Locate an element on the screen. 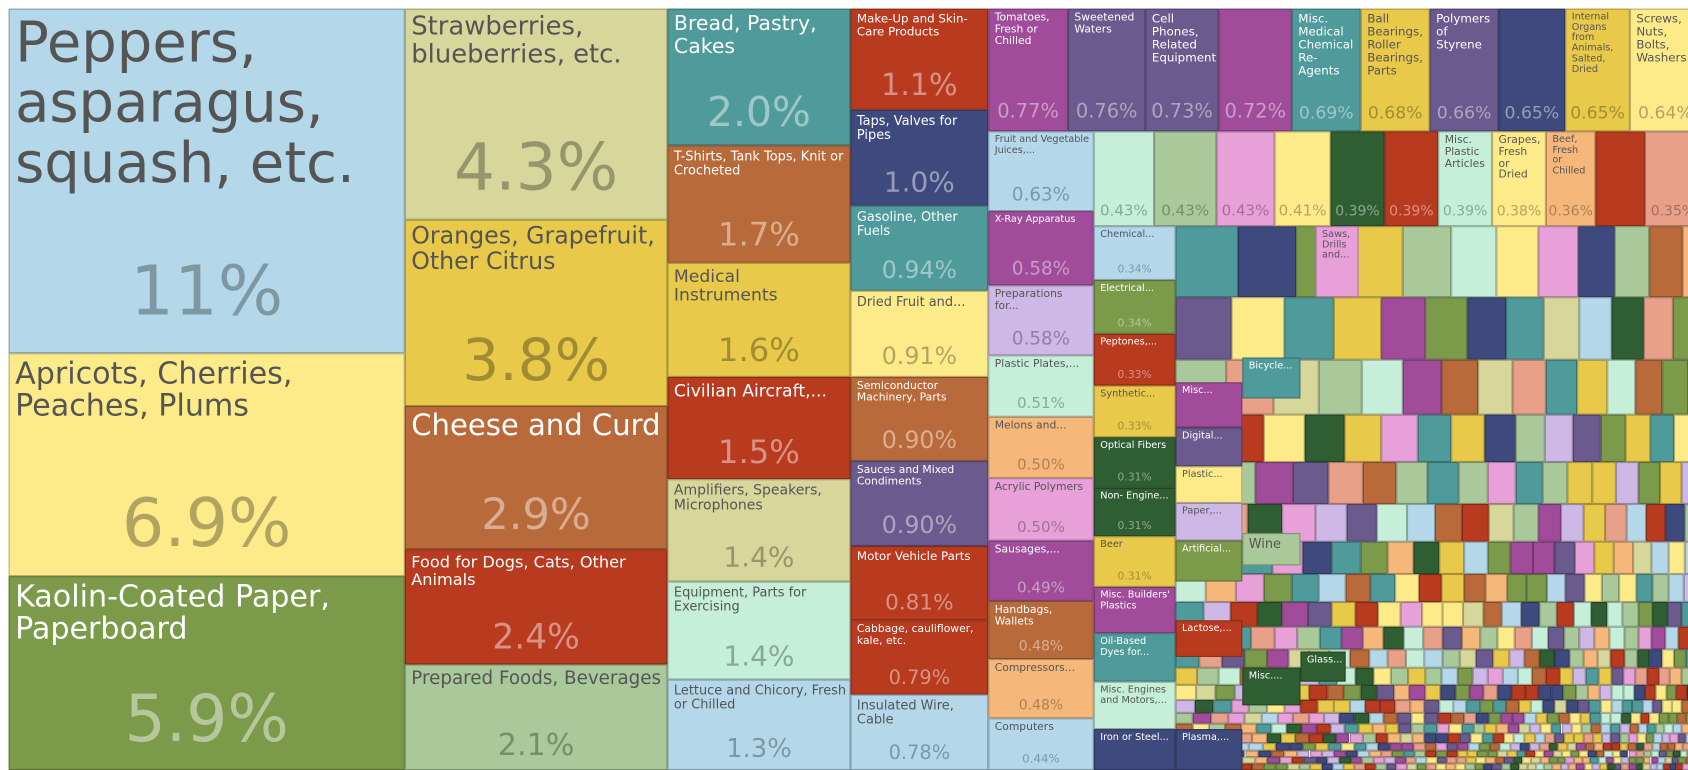 This screenshot has height=770, width=1688. treemap-cell: Electrical... 0.34% is located at coordinates (1134, 306).